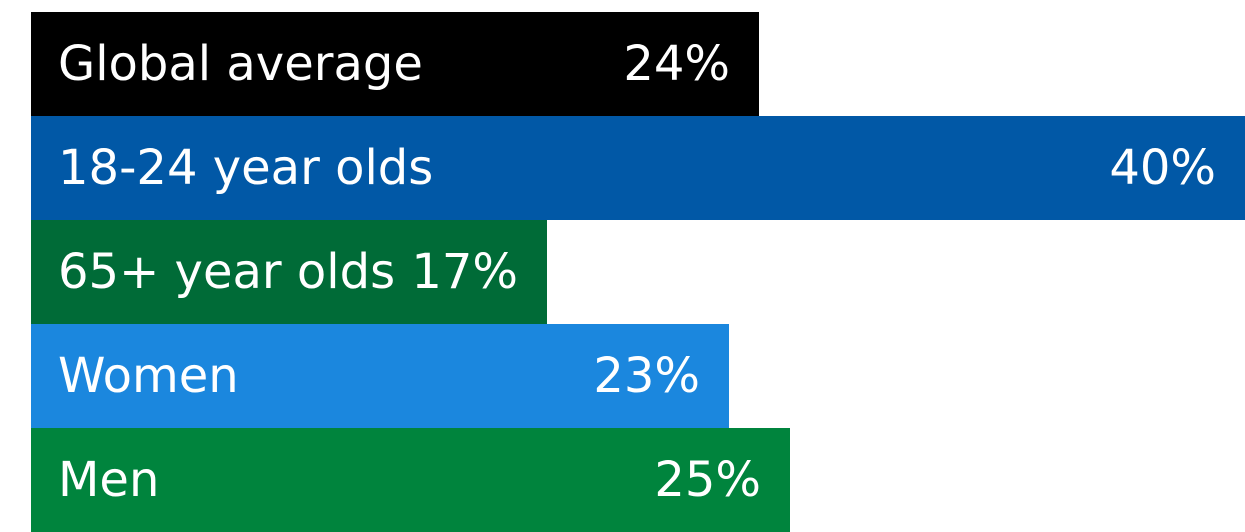 The width and height of the screenshot is (1245, 532). I want to click on bar-3: Women 23%, so click(380, 376).